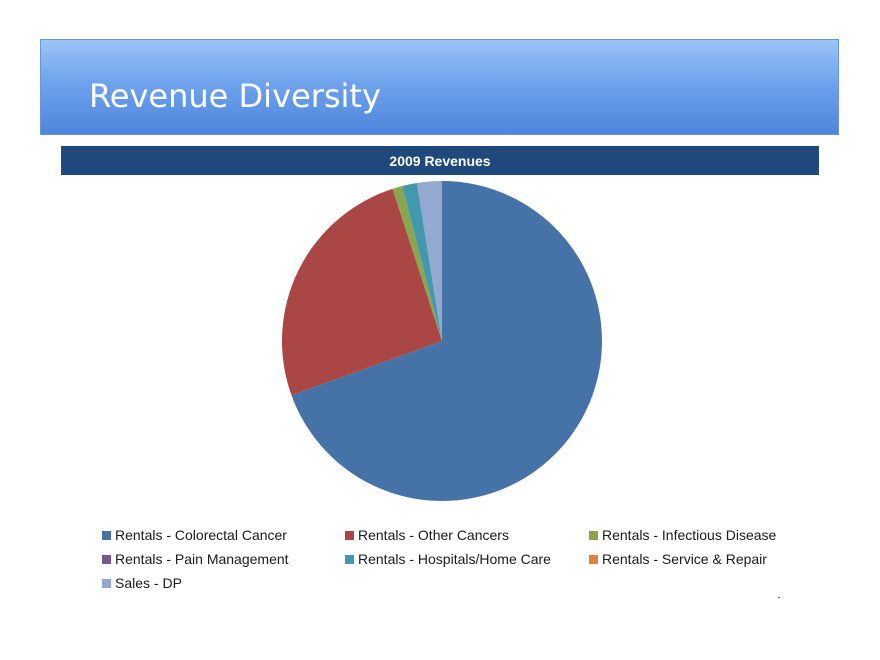 The width and height of the screenshot is (880, 660). What do you see at coordinates (202, 559) in the screenshot?
I see `legend-label: Rentals - Pain Management` at bounding box center [202, 559].